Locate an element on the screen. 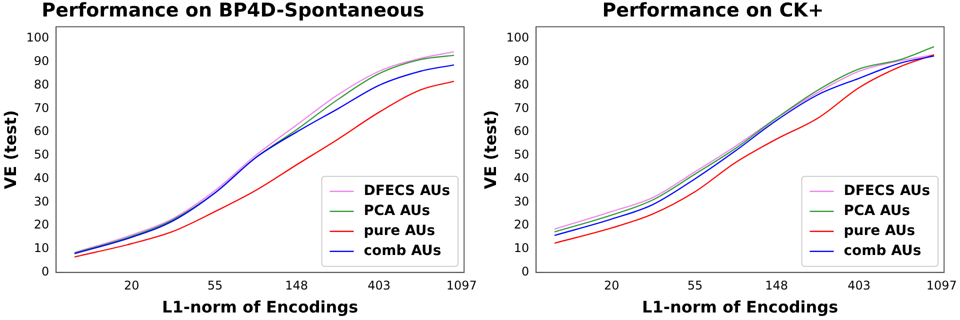  chart-title: Performance on BP4D-Spontaneous is located at coordinates (233, 11).